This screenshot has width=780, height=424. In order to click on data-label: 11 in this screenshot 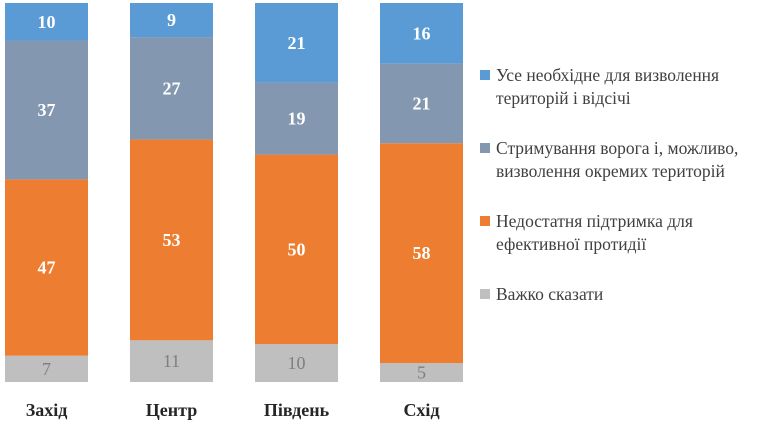, I will do `click(171, 361)`.